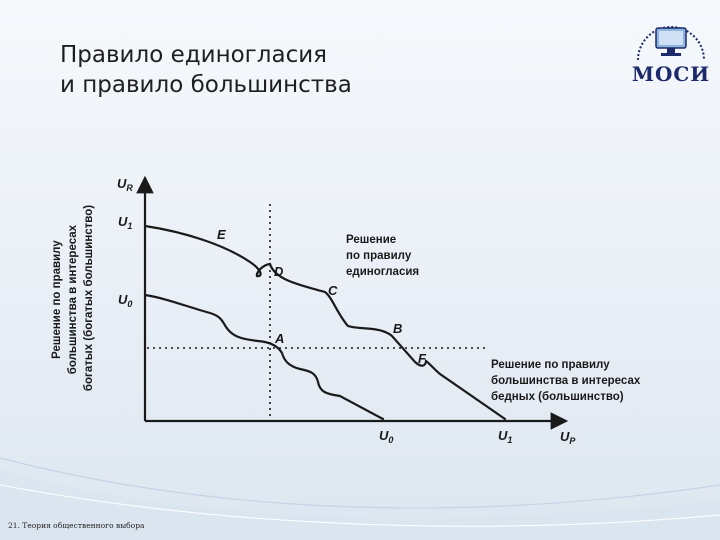 This screenshot has height=540, width=720. What do you see at coordinates (76, 525) in the screenshot?
I see `slide-footer: 21. Теория общественного выбора` at bounding box center [76, 525].